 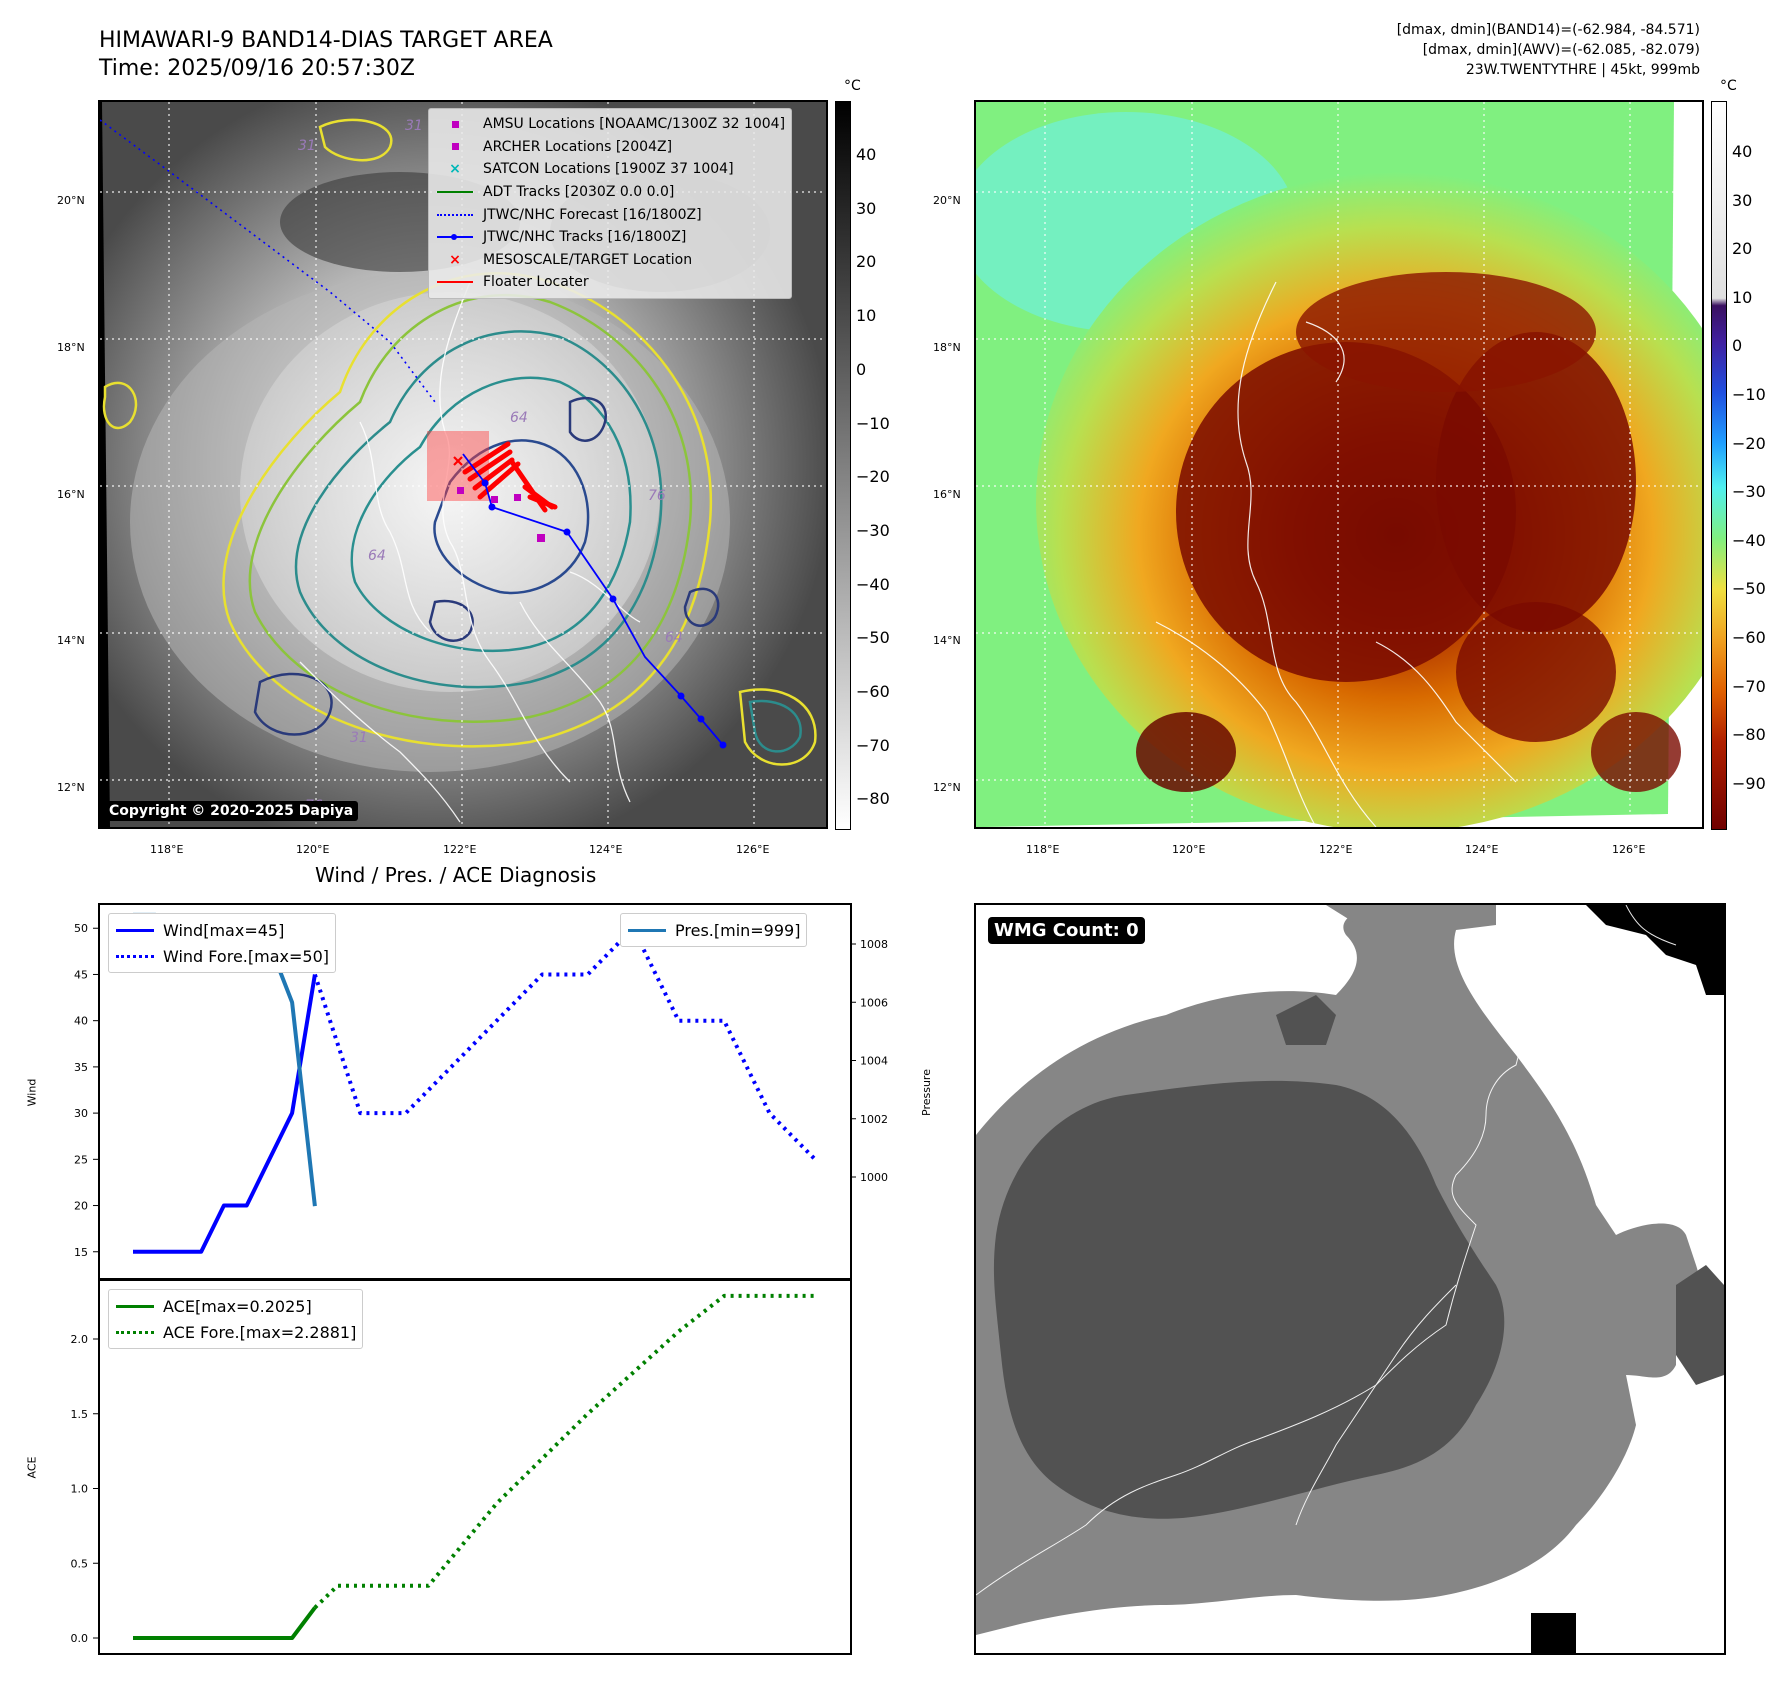 I want to click on wind-line, so click(x=225, y=1114).